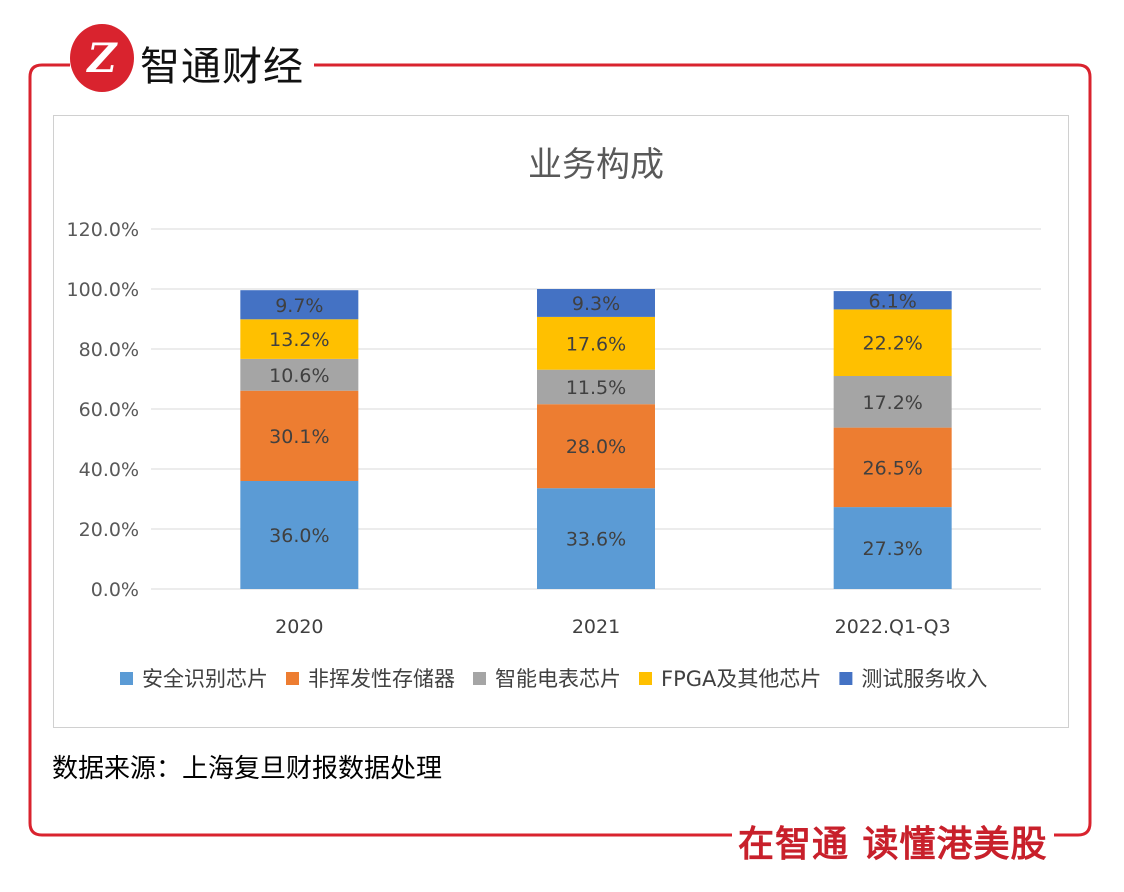 The image size is (1124, 892). I want to click on y-tick-label: 120.0%, so click(103, 230).